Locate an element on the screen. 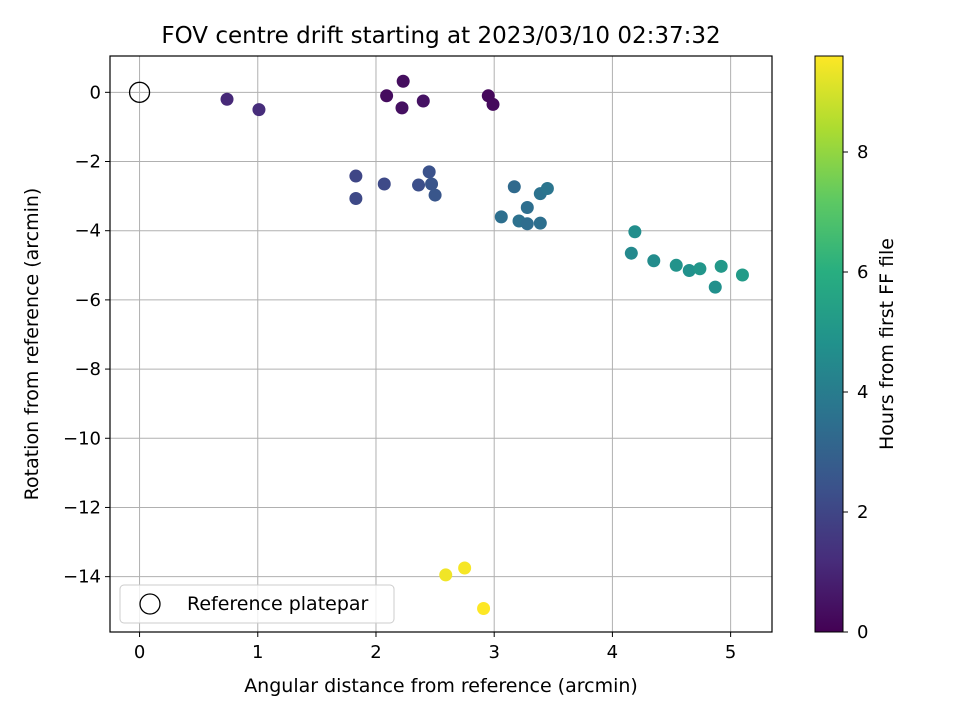 The height and width of the screenshot is (720, 960). colorbar-tick-label: 4 is located at coordinates (862, 392).